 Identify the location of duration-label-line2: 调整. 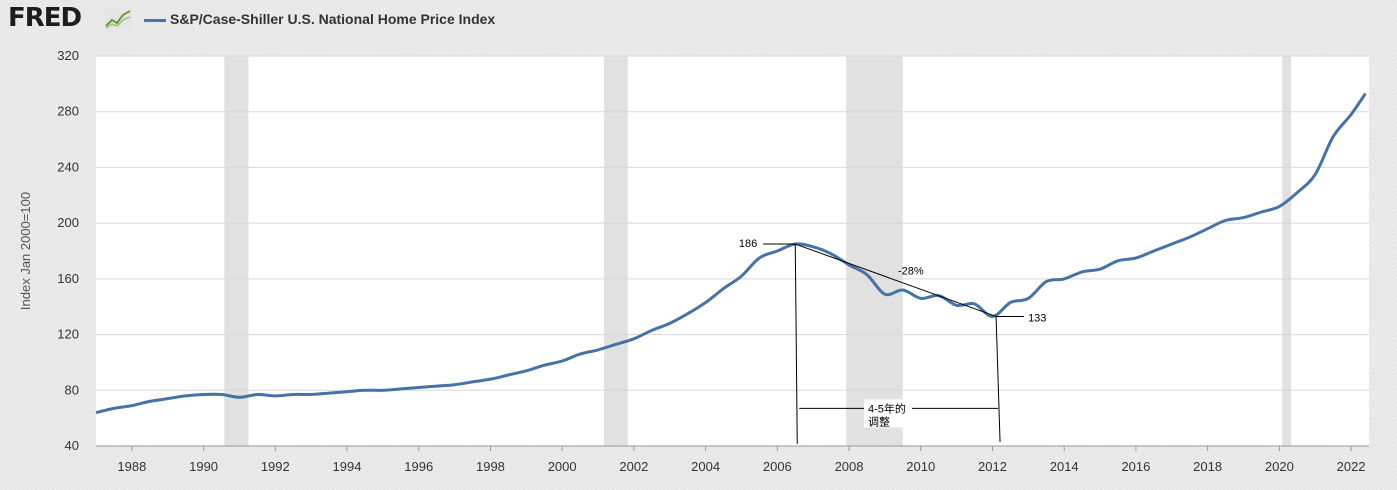
(879, 421).